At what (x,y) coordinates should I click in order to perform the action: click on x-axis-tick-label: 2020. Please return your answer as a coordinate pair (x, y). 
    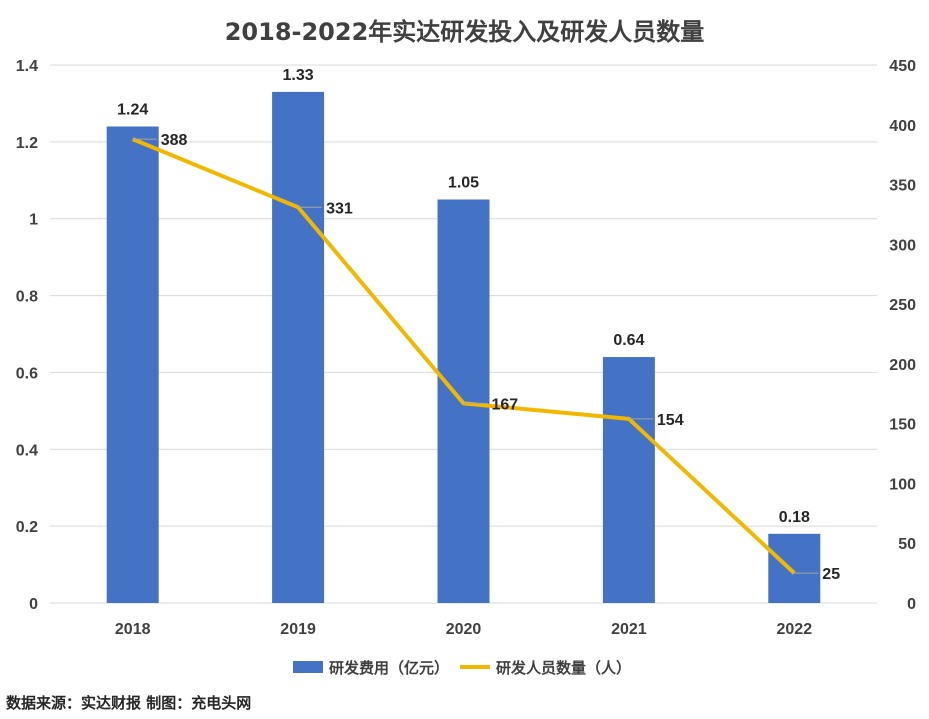
    Looking at the image, I should click on (464, 629).